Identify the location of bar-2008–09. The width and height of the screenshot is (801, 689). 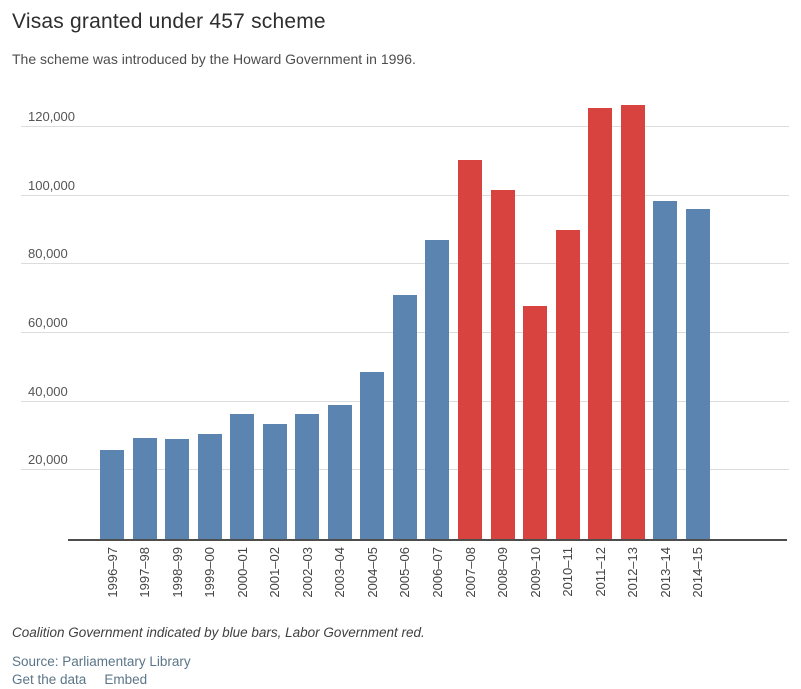
(502, 364).